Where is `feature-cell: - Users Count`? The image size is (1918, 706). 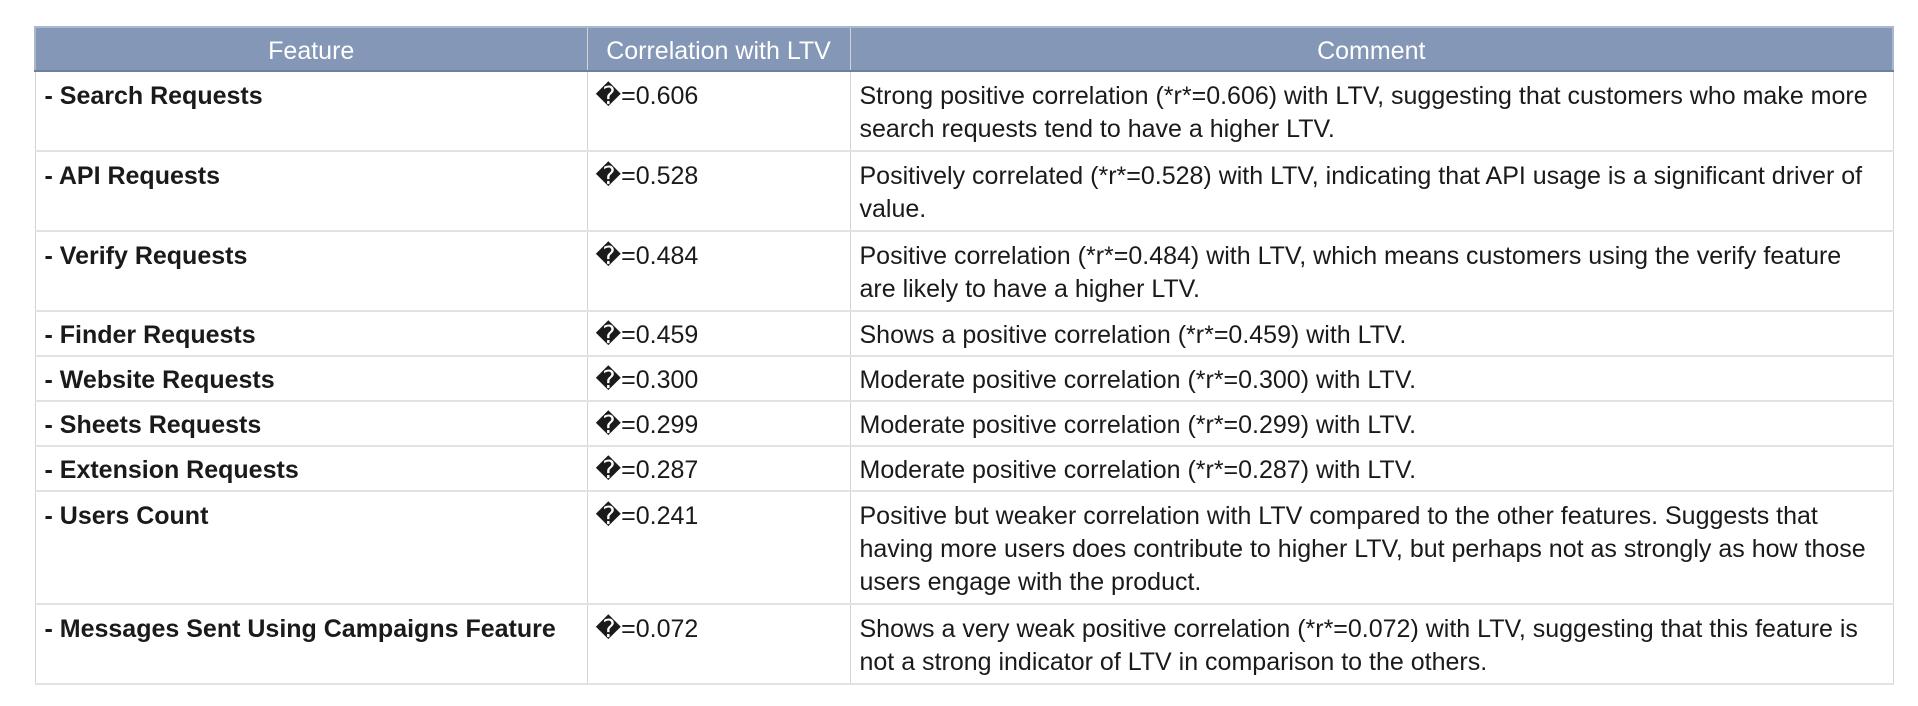 feature-cell: - Users Count is located at coordinates (311, 547).